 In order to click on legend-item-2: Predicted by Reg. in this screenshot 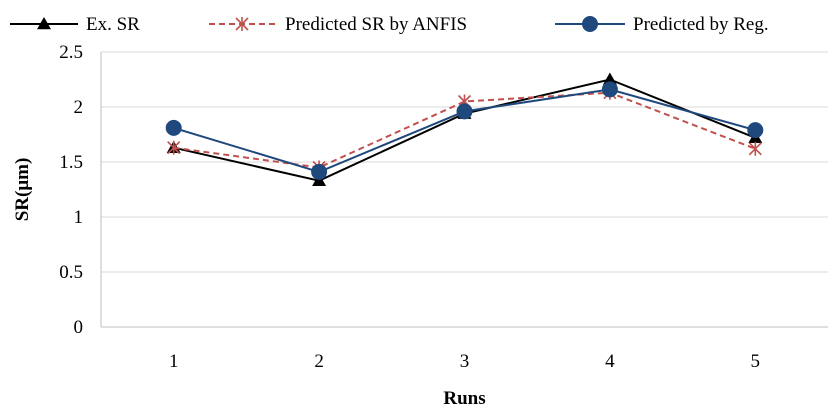, I will do `click(662, 24)`.